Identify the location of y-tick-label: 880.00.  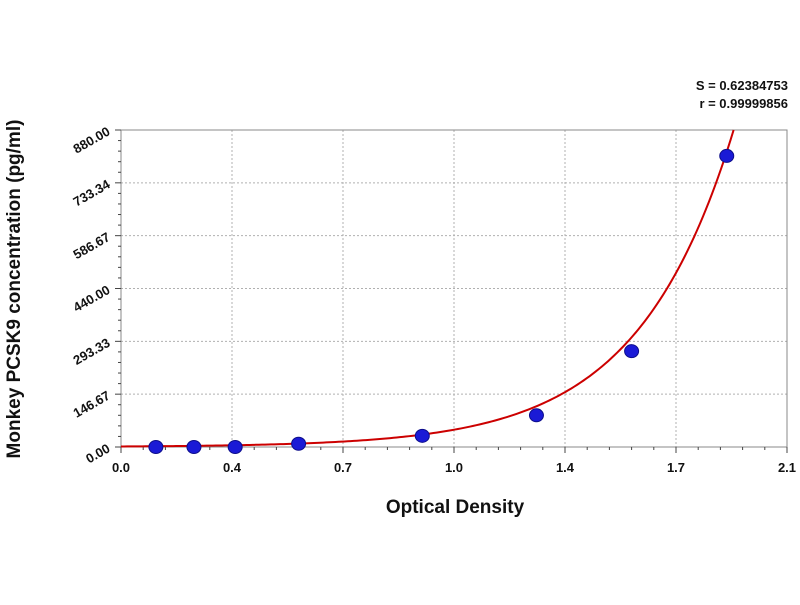
(92, 140).